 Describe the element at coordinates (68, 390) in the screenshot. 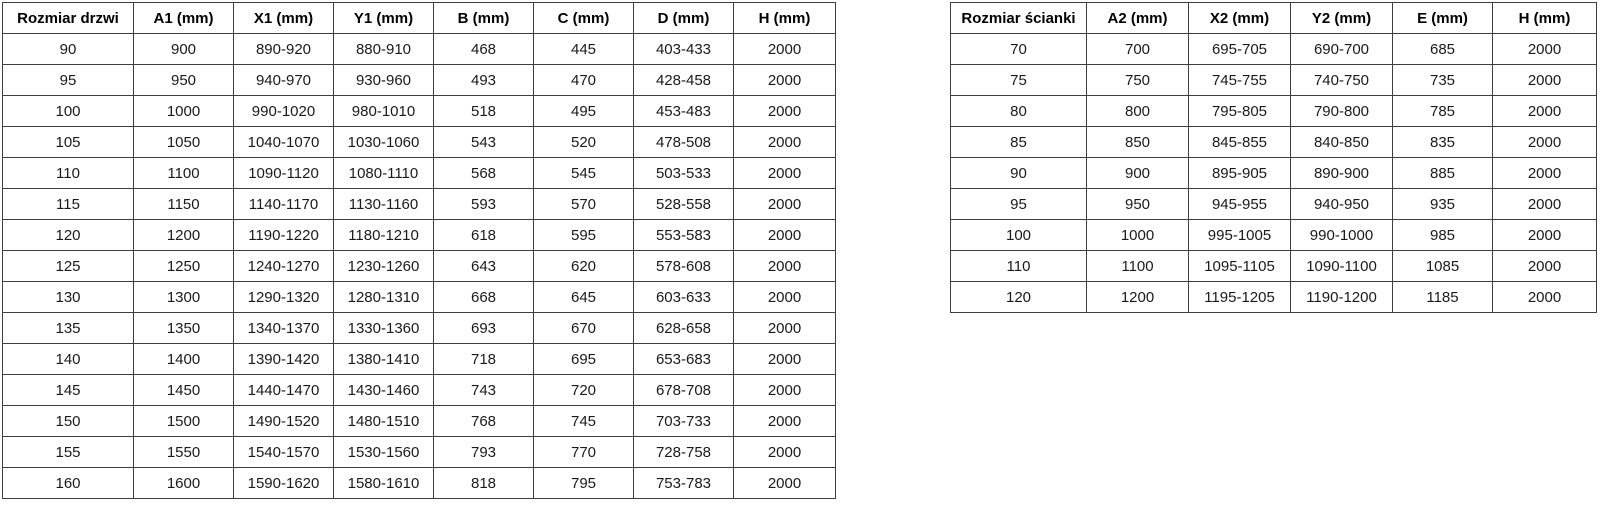

I see `table-cell: 145` at that location.